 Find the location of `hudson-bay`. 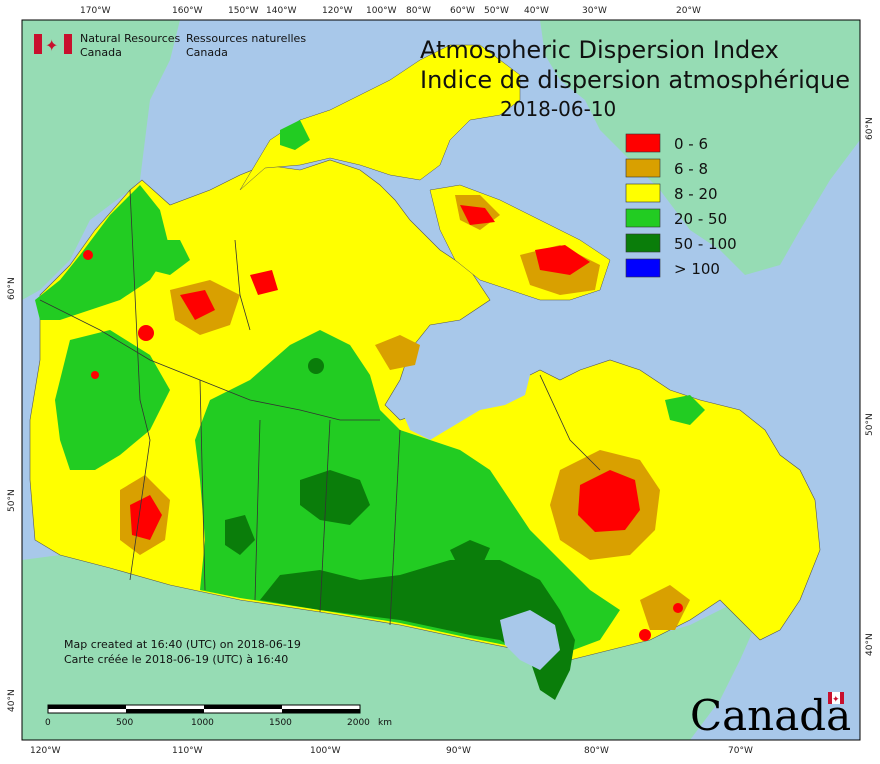

hudson-bay is located at coordinates (462, 382).